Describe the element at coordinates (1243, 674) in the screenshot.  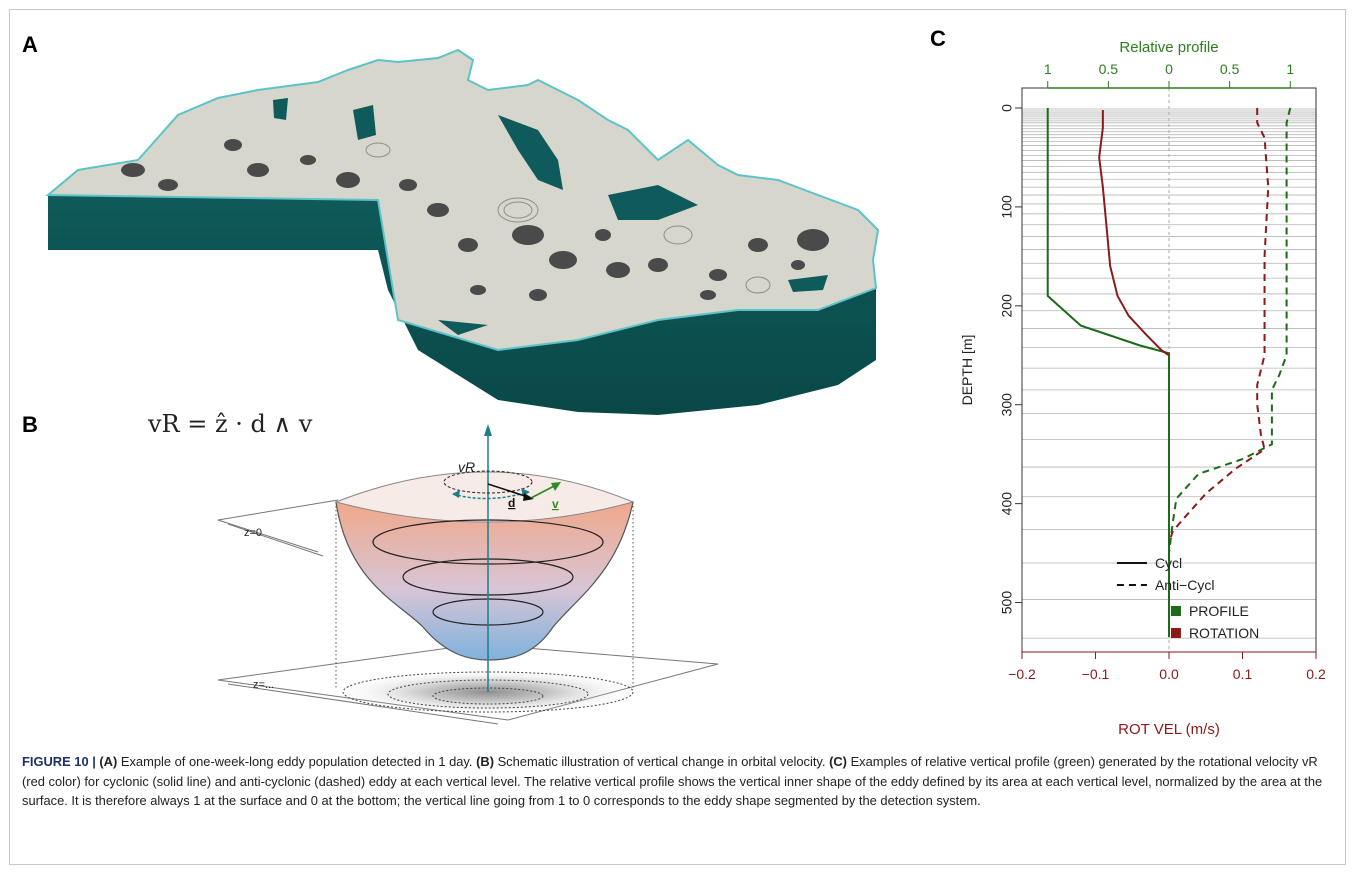
I see `x-tick-label: 0.1` at that location.